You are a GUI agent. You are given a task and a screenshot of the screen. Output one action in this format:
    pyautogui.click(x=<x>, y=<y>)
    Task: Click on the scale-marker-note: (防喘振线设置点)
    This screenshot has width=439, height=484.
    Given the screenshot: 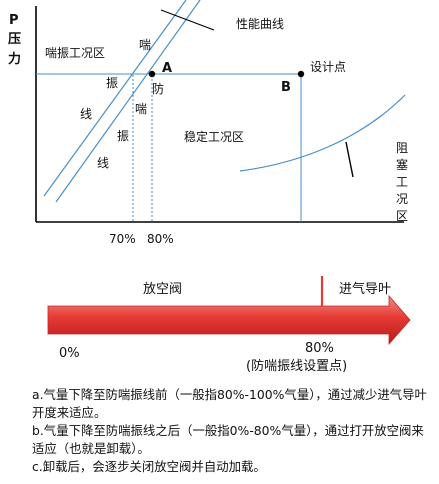 What is the action you would take?
    pyautogui.click(x=296, y=366)
    